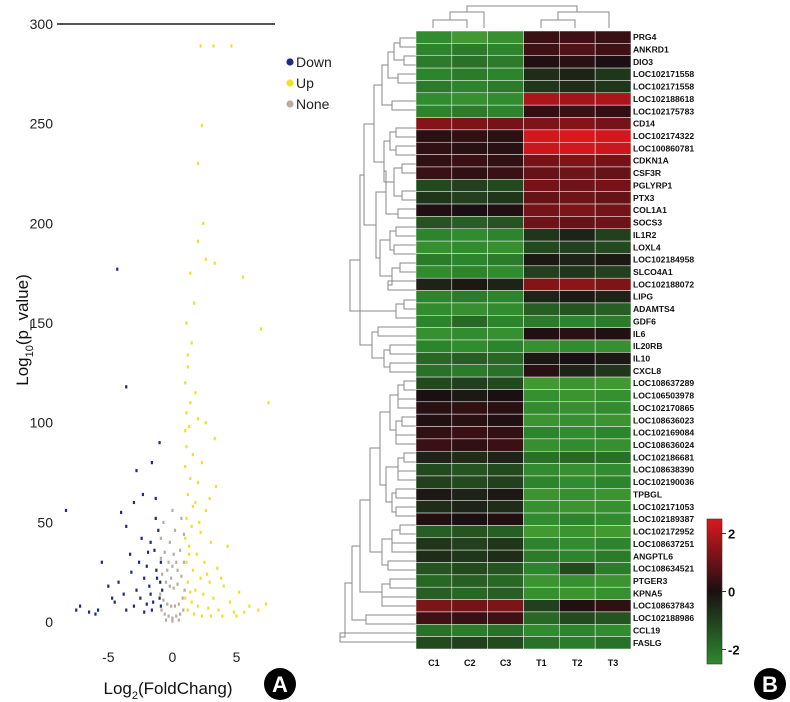 This screenshot has width=790, height=702. I want to click on x-tick-label: 5, so click(237, 657).